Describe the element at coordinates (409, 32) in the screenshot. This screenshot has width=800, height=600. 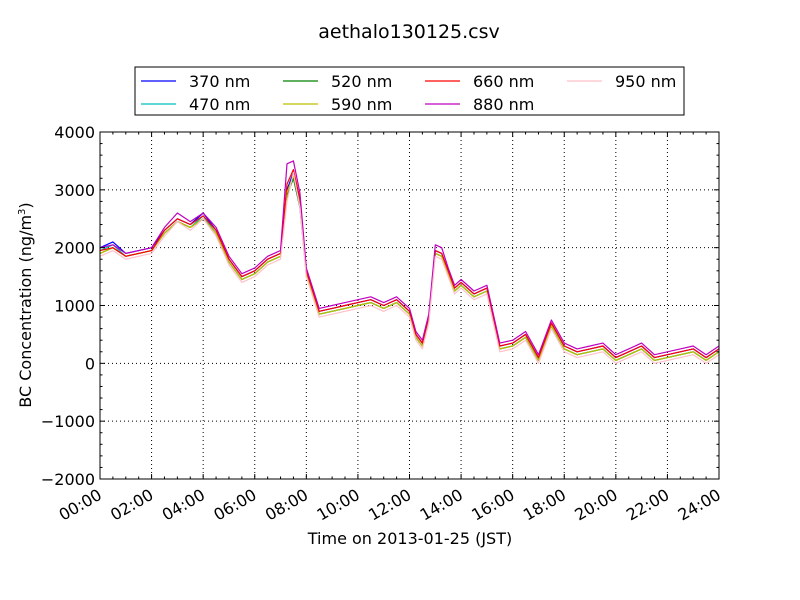
I see `chart-title: aethalo130125.csv` at that location.